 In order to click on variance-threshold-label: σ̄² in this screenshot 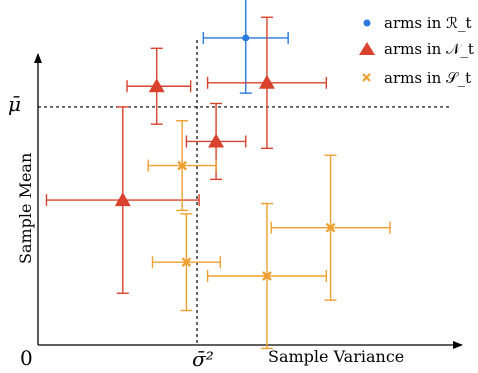, I will do `click(203, 359)`.